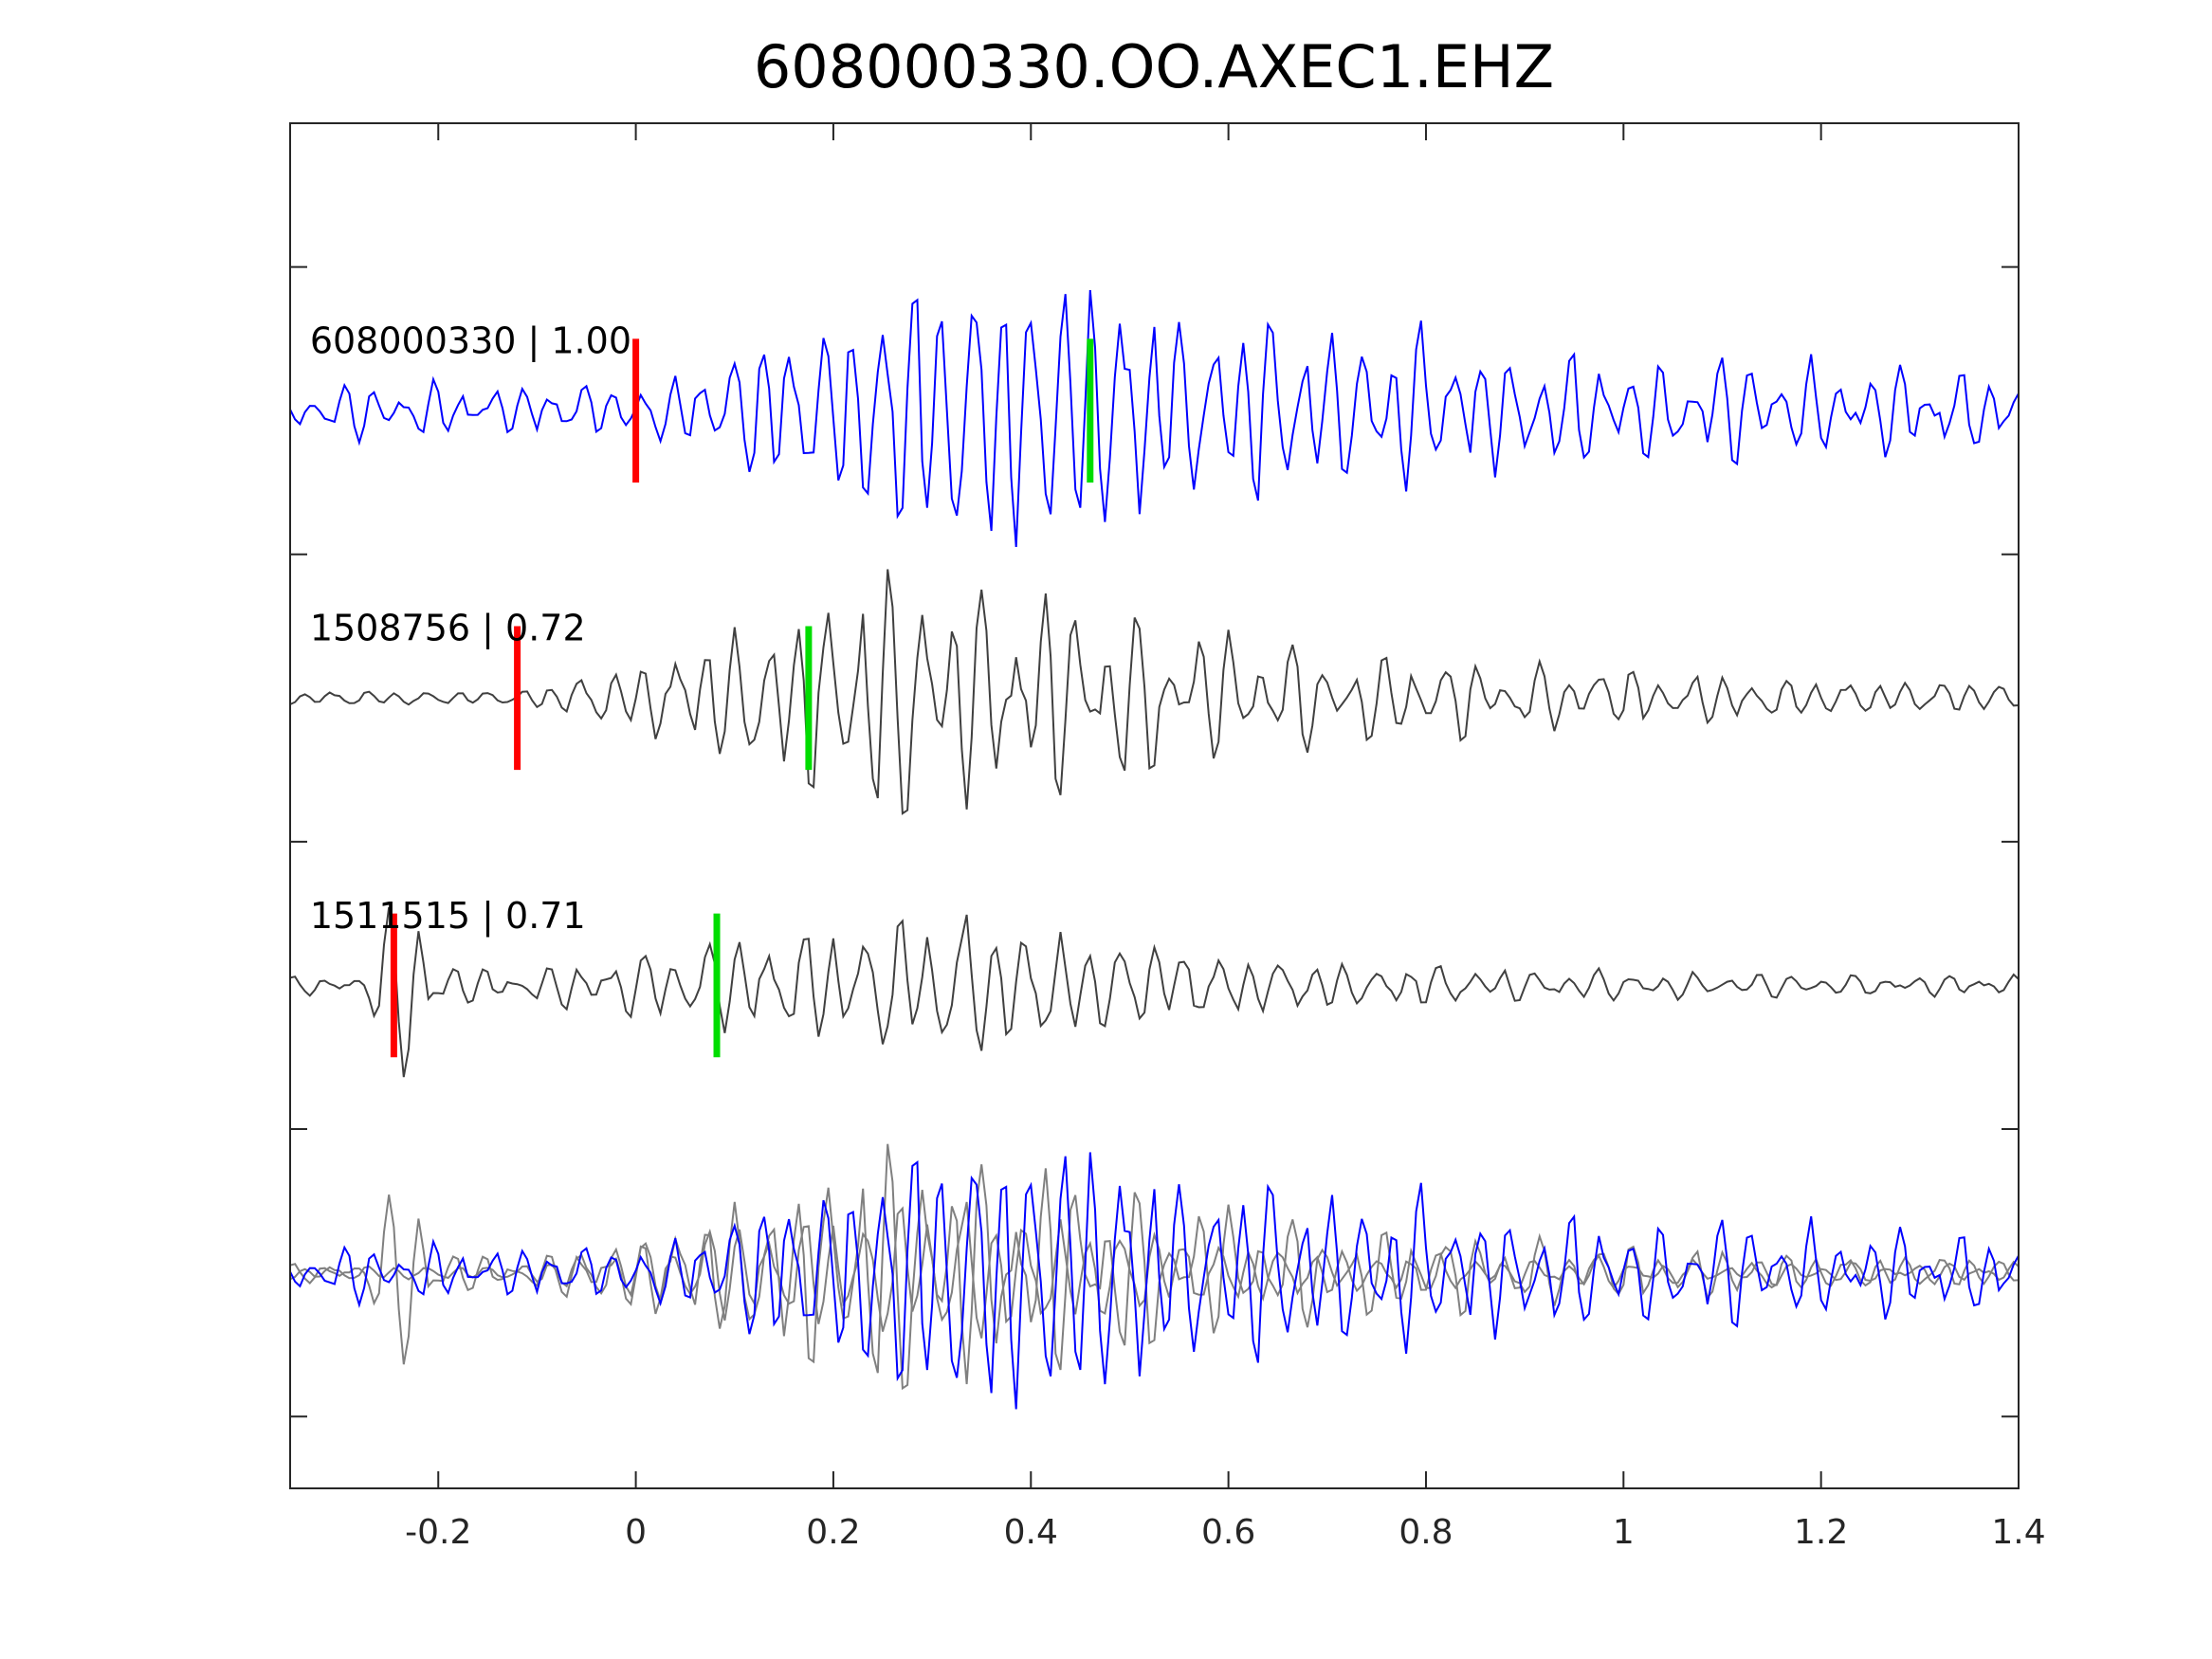  Describe the element at coordinates (1228, 1532) in the screenshot. I see `x-tick-label: 0.6` at that location.